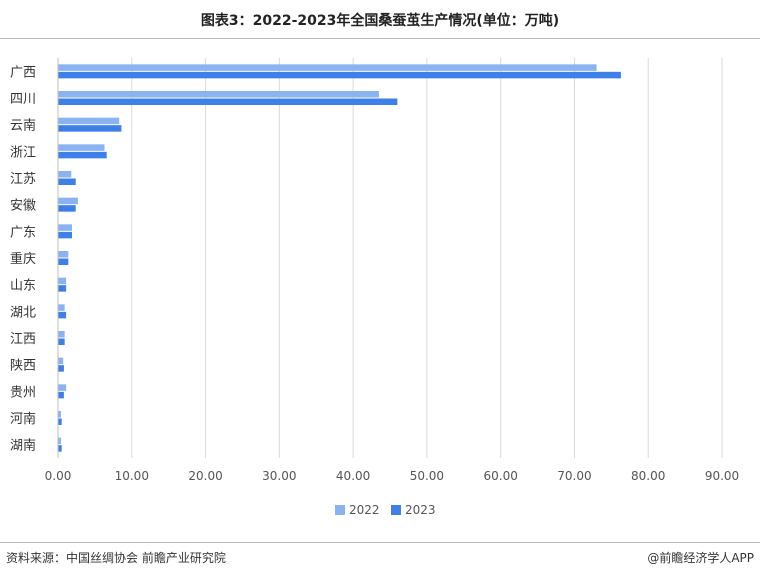 This screenshot has height=578, width=760. I want to click on category-label: 广东, so click(23, 232).